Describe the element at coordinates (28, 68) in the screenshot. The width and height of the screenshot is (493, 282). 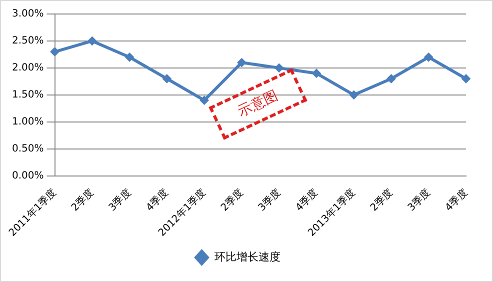
I see `y-tick-label: 2.00%` at that location.